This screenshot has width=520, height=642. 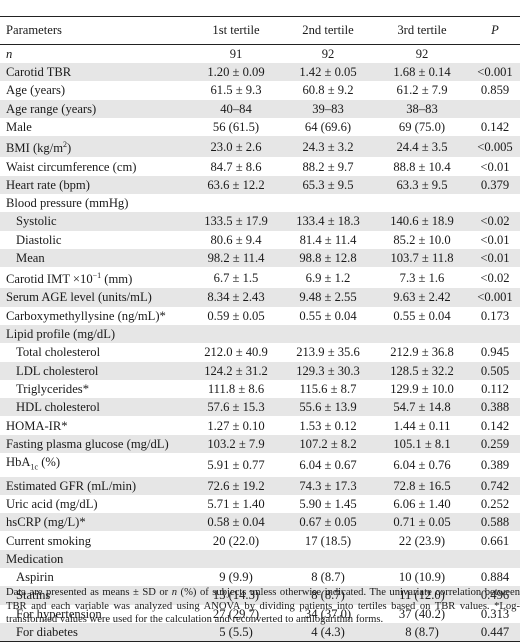 I want to click on value-tertile-3: 140.6 ± 18.9, so click(x=422, y=221).